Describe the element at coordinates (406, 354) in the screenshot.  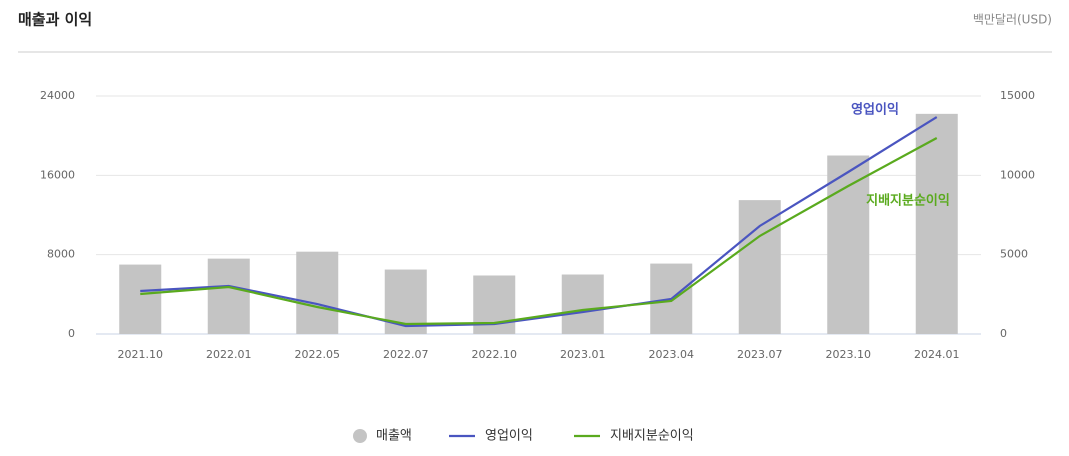
I see `x-tick-label: 2022.07` at that location.